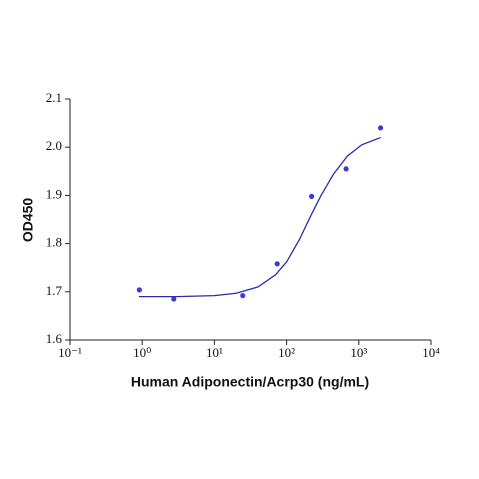 The height and width of the screenshot is (479, 479). What do you see at coordinates (250, 382) in the screenshot?
I see `x-axis-label: Human Adiponectin/Acrp30 (ng/mL)` at bounding box center [250, 382].